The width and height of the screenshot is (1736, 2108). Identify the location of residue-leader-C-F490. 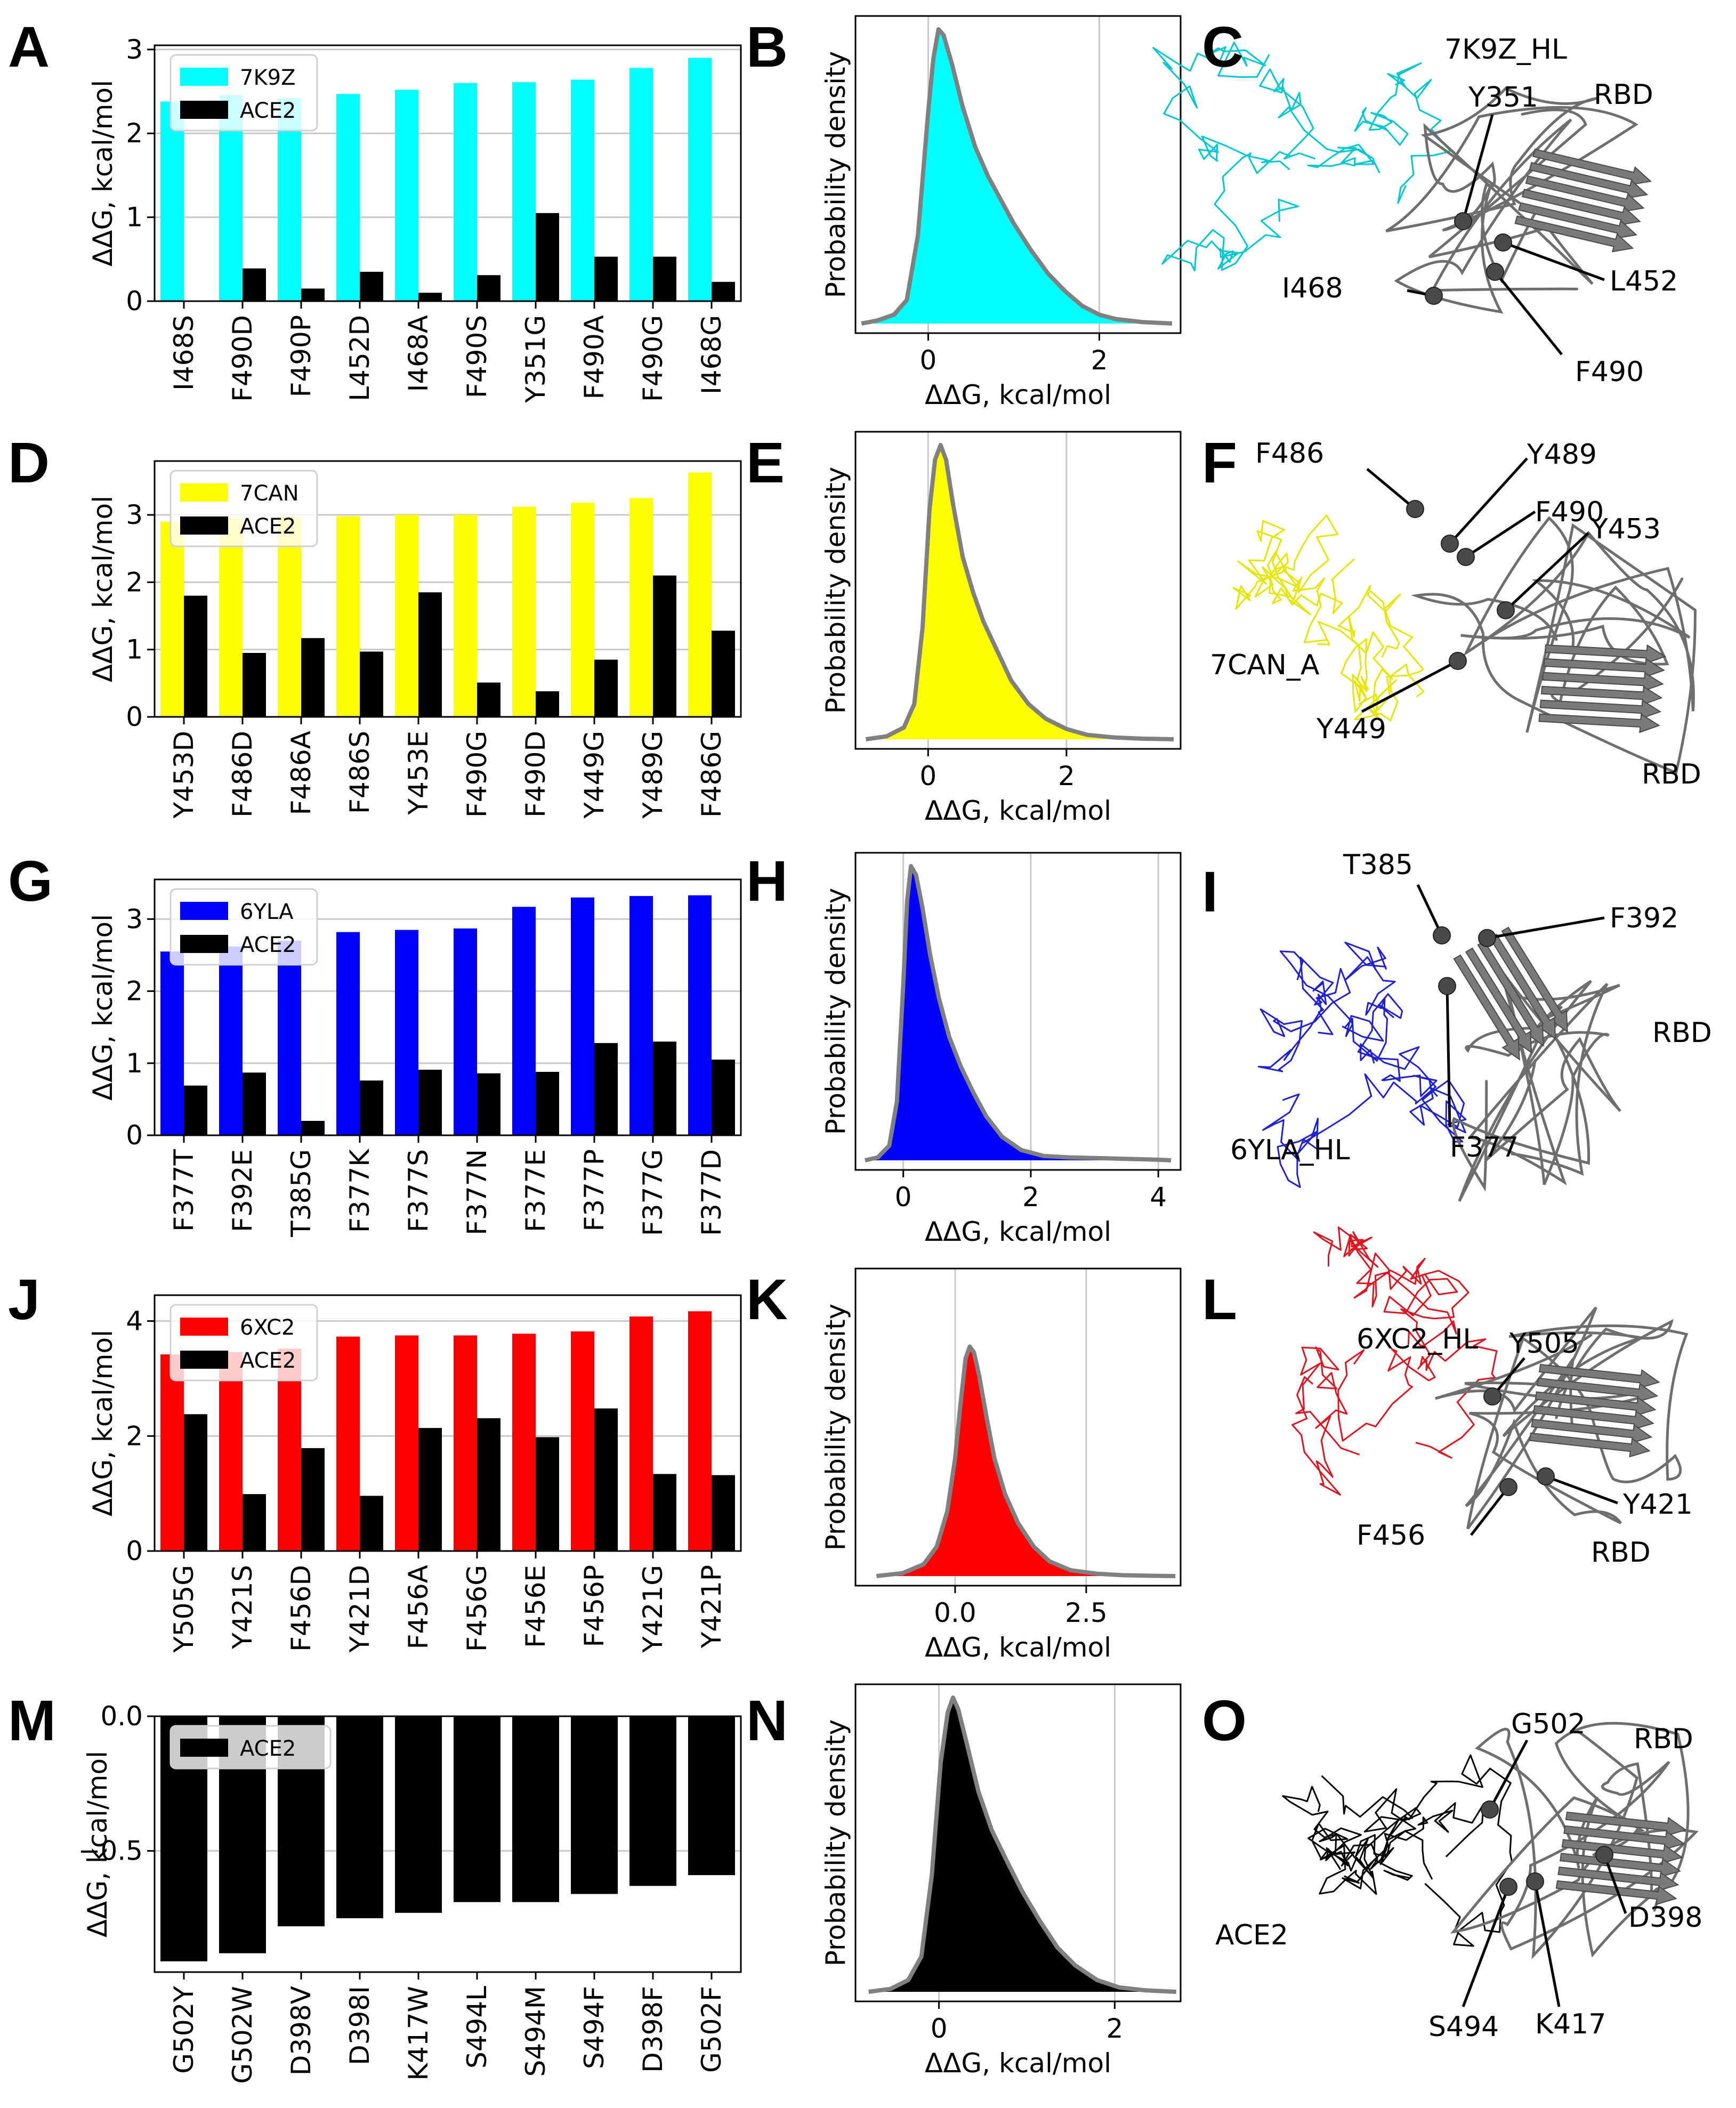
(1528, 314).